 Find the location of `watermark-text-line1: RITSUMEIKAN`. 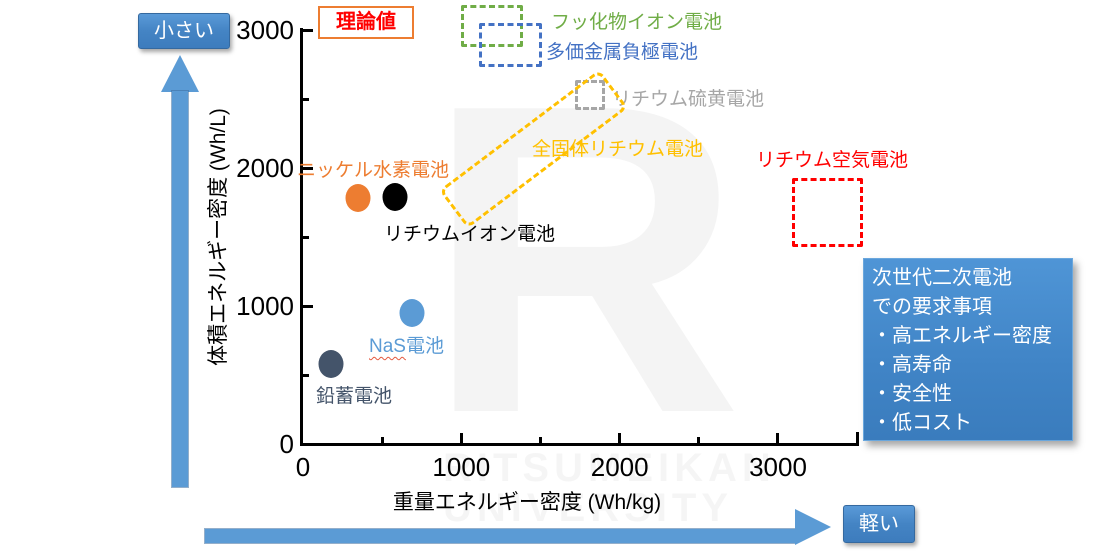

watermark-text-line1: RITSUMEIKAN is located at coordinates (609, 468).